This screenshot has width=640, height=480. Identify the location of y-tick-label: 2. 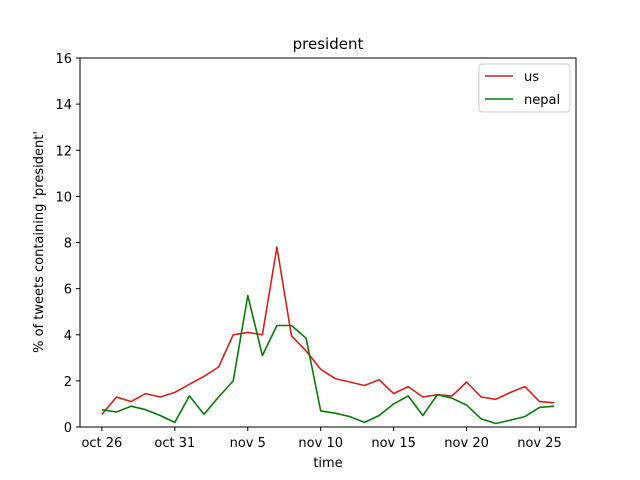
(68, 382).